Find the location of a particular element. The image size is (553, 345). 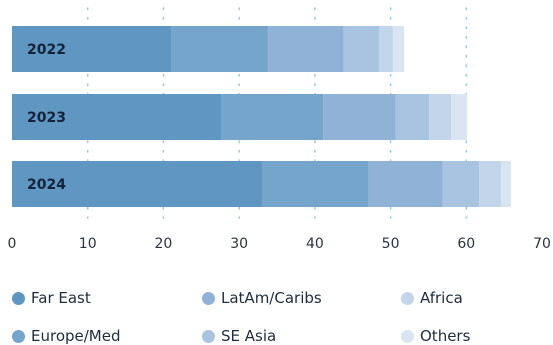

legend-item-africa: Africa is located at coordinates (432, 298).